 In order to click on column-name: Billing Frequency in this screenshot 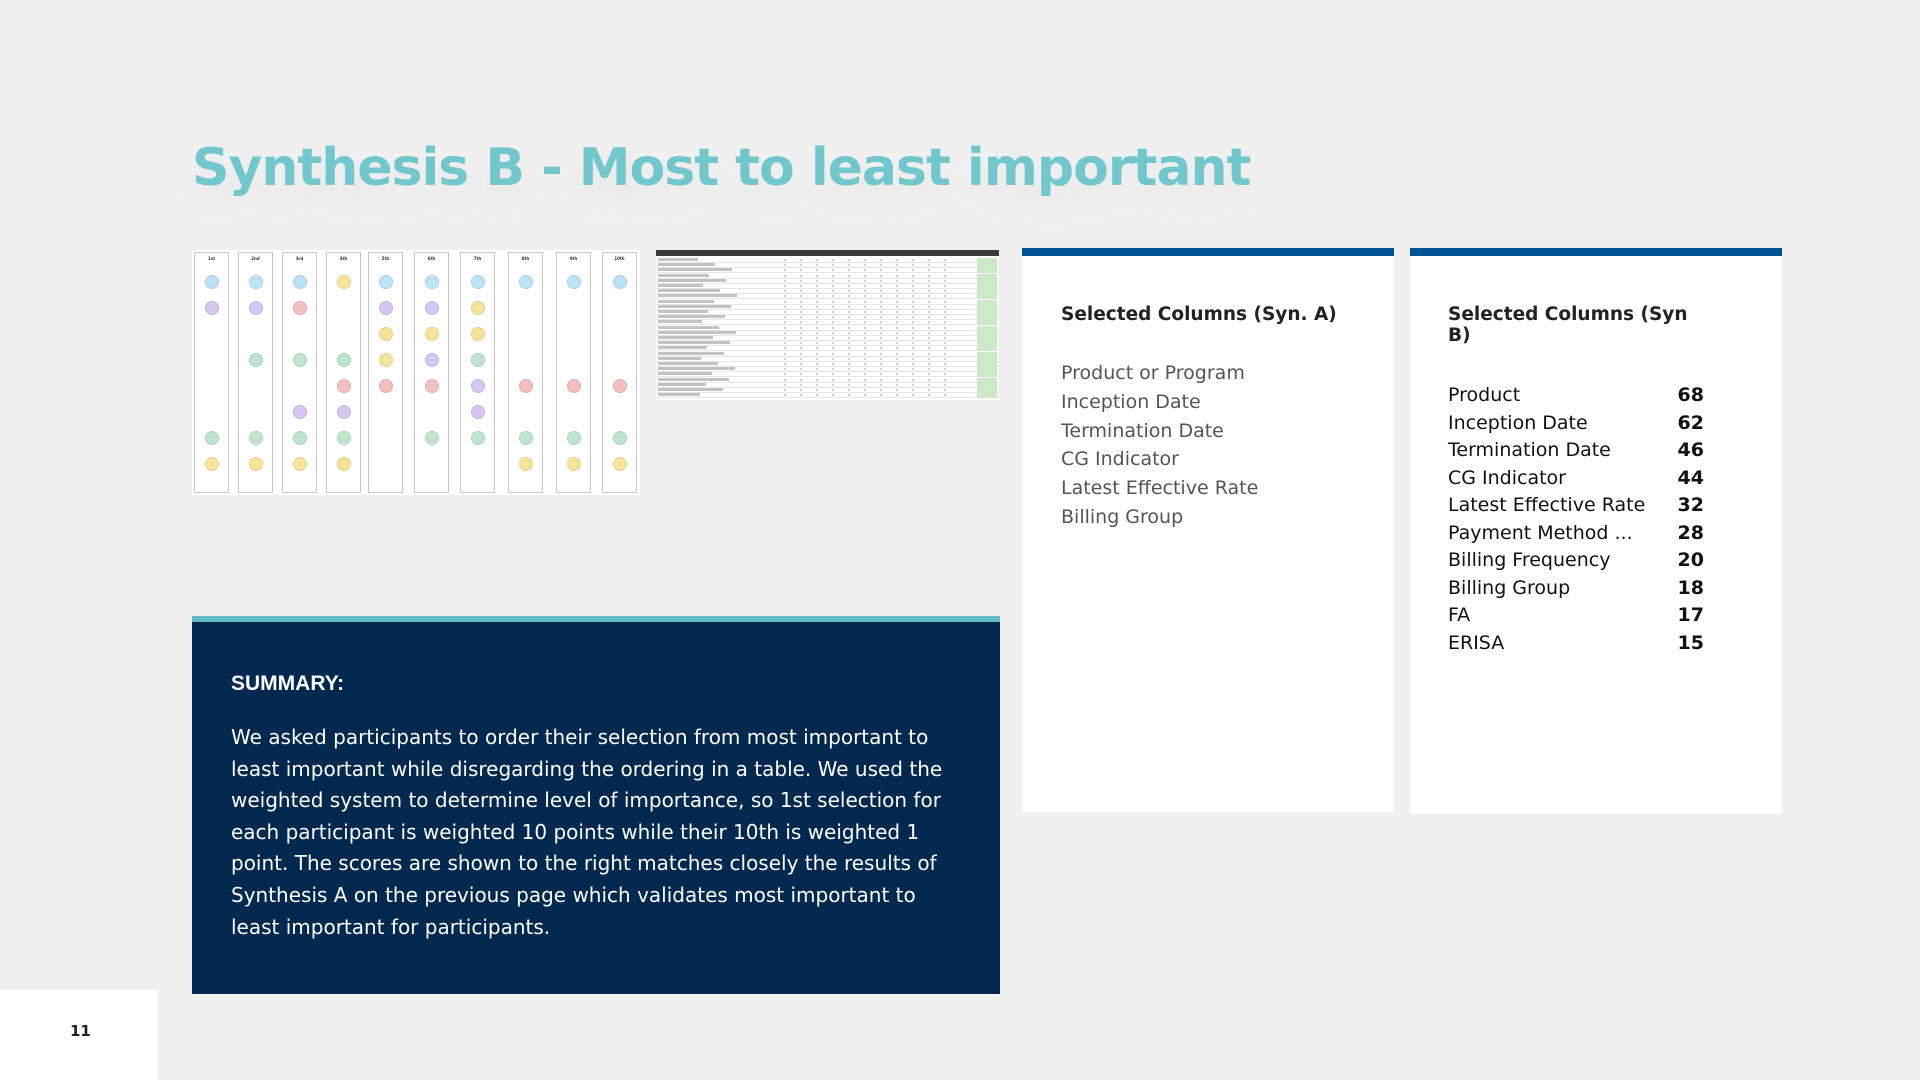, I will do `click(1529, 560)`.